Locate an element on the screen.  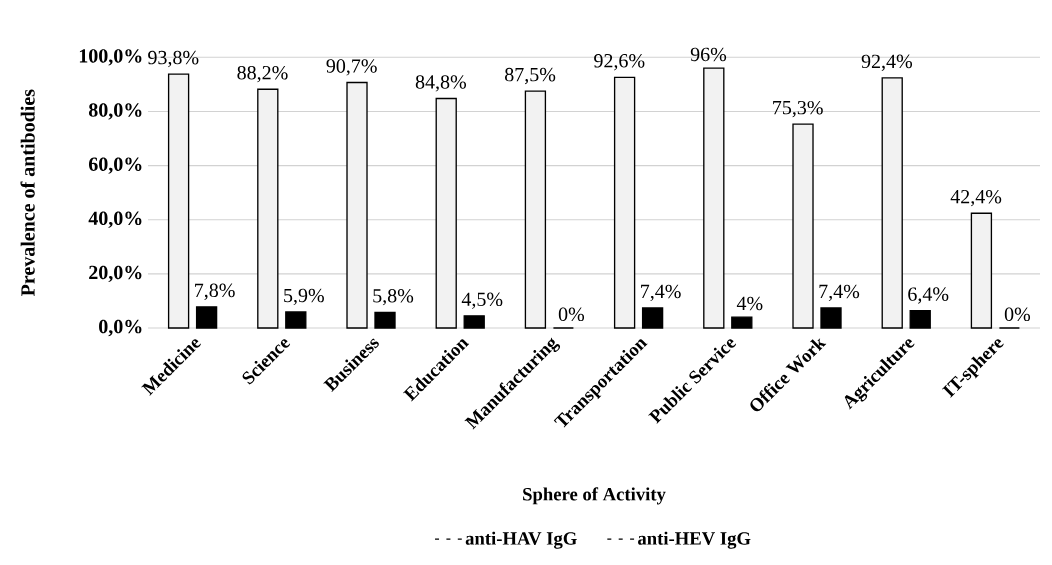
data-label: 5,8% is located at coordinates (393, 297).